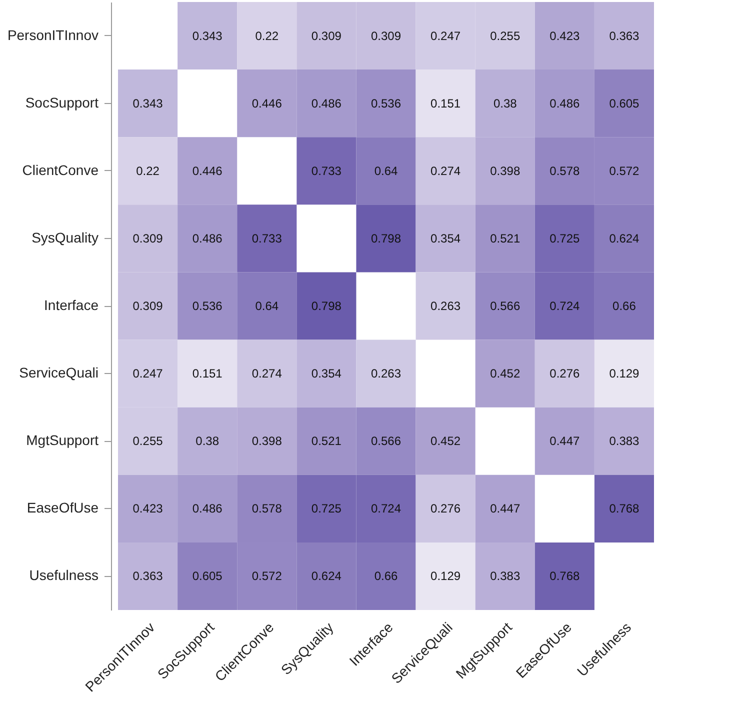 The image size is (740, 722). Describe the element at coordinates (60, 170) in the screenshot. I see `y-tick-label: ClientConve` at that location.